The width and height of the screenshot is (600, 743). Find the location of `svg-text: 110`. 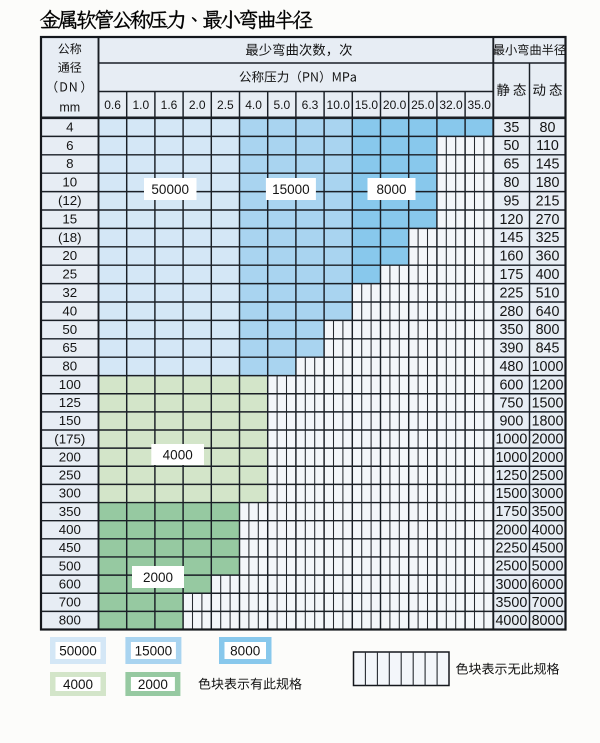

svg-text: 110 is located at coordinates (547, 146).